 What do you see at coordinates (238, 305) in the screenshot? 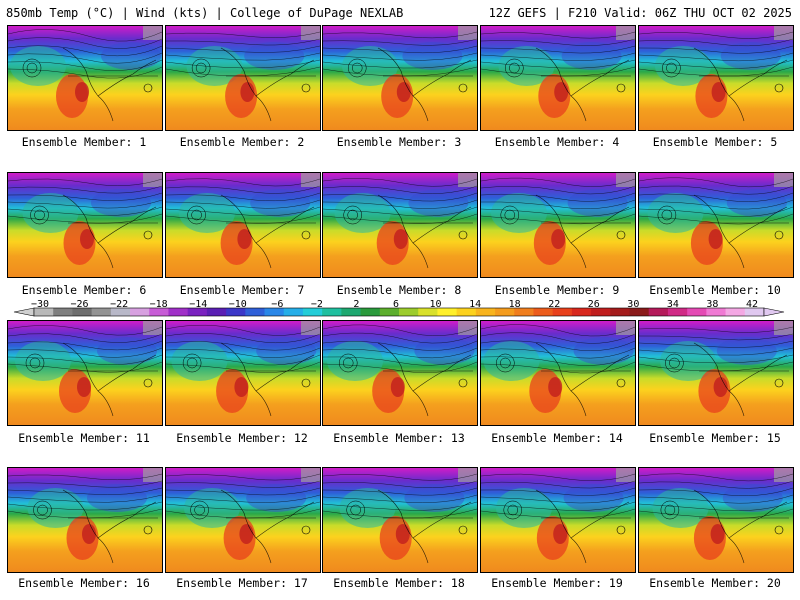
I see `colorbar-label: −10` at bounding box center [238, 305].